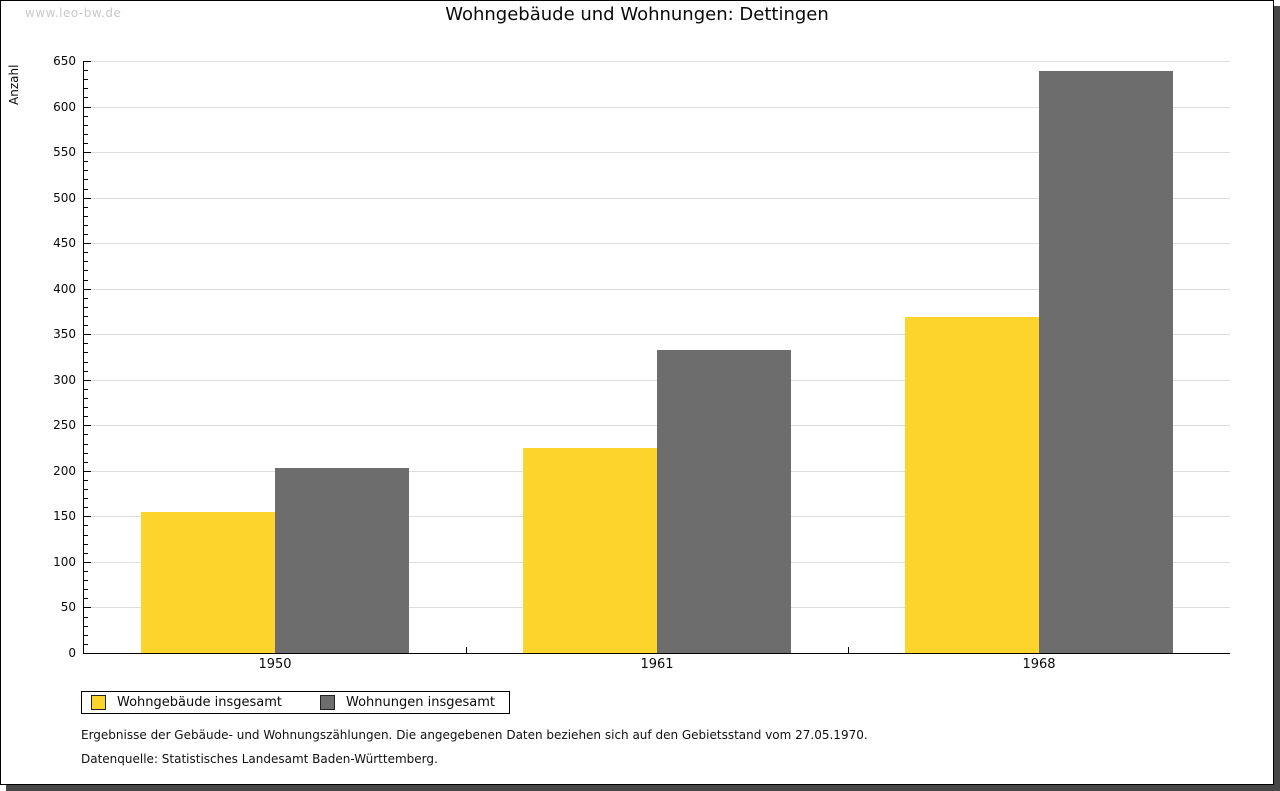  I want to click on legend-swatch-wohnungen, so click(327, 702).